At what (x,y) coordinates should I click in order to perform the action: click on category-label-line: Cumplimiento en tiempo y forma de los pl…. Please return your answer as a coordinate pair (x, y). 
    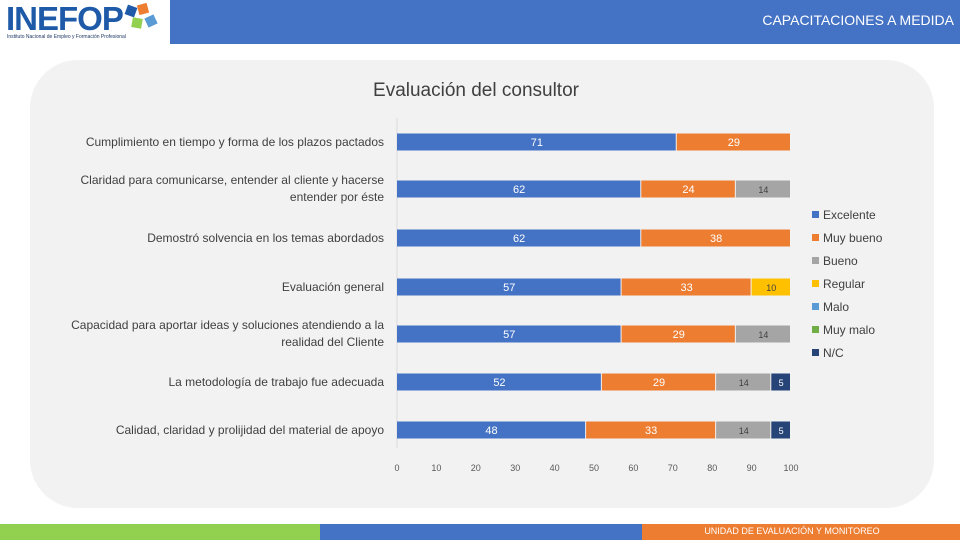
    Looking at the image, I should click on (234, 141).